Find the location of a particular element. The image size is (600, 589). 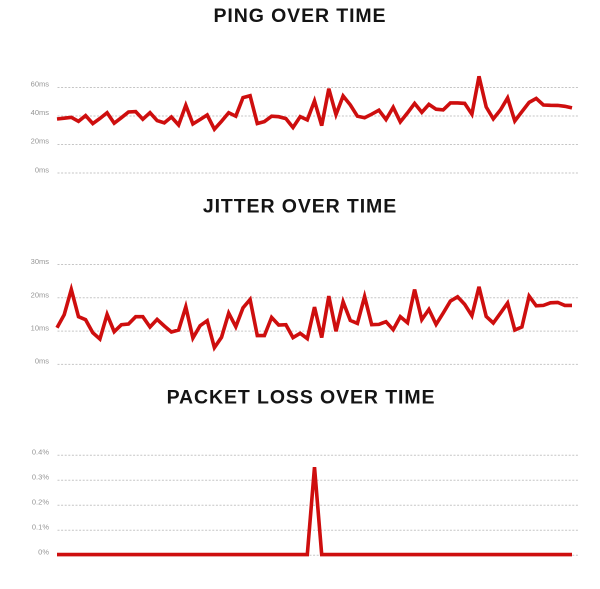

svg-text: 0.2% is located at coordinates (40, 502).